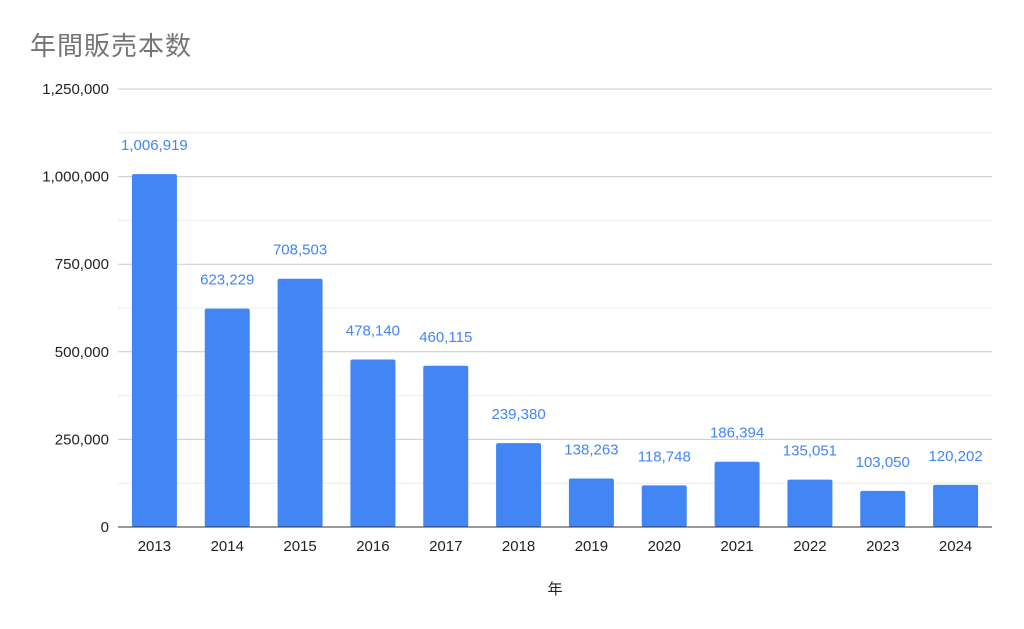 Image resolution: width=1024 pixels, height=629 pixels. I want to click on x-tick-label: 2013, so click(154, 546).